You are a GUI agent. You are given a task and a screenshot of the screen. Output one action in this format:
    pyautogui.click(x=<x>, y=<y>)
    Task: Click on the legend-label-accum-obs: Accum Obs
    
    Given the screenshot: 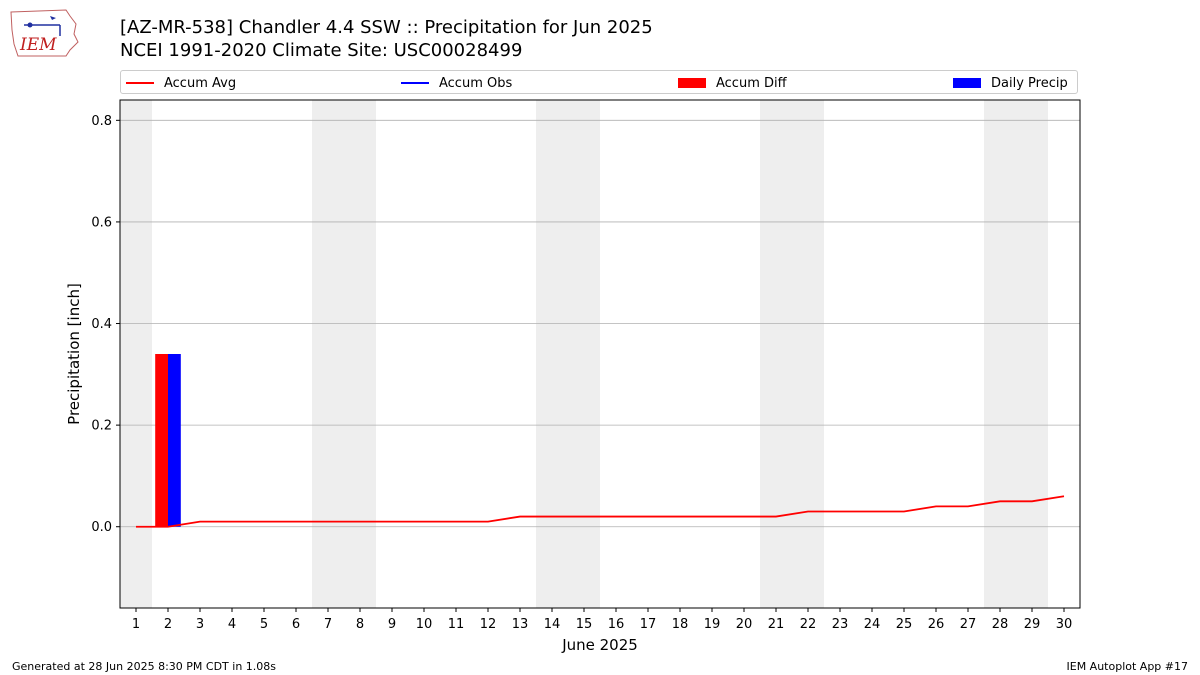 What is the action you would take?
    pyautogui.click(x=476, y=83)
    